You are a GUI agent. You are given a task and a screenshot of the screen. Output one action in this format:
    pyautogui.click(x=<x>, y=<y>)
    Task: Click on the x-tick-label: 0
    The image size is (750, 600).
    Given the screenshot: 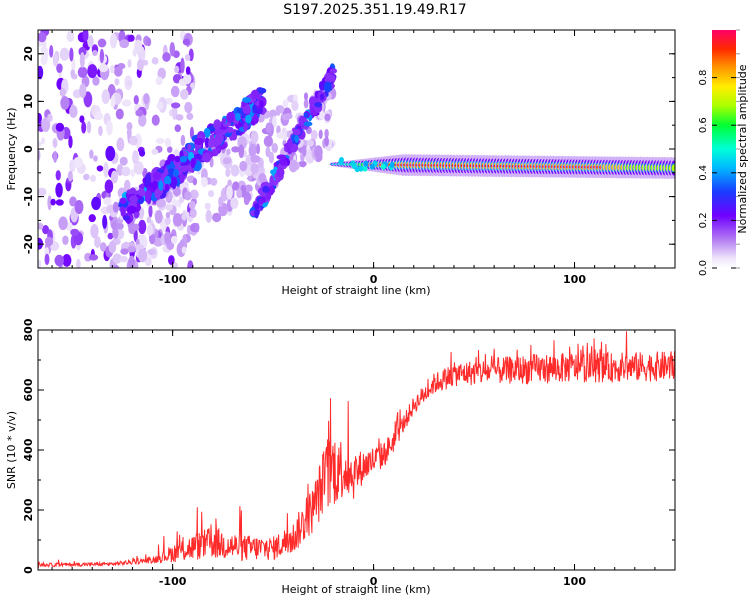 What is the action you would take?
    pyautogui.click(x=374, y=279)
    